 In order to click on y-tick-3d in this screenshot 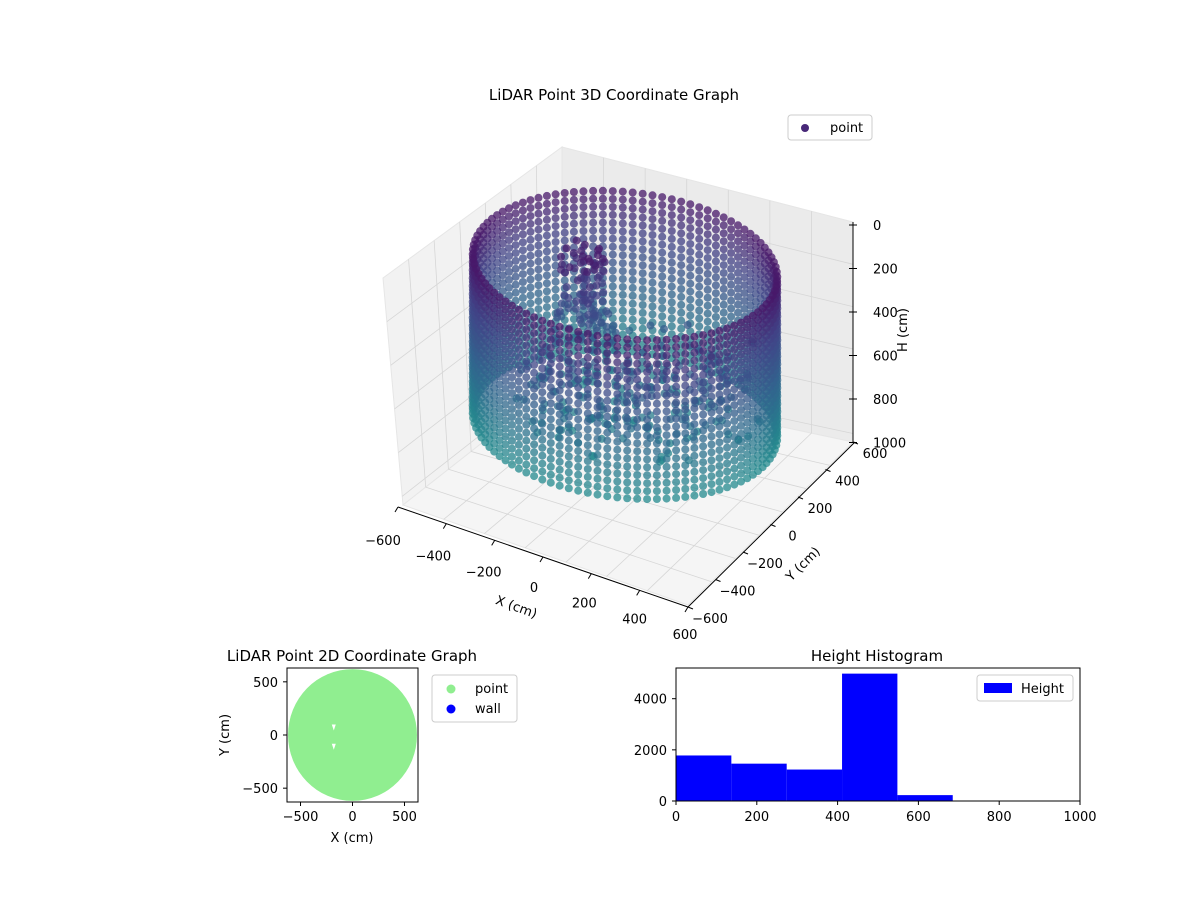, I will do `click(690, 608)`.